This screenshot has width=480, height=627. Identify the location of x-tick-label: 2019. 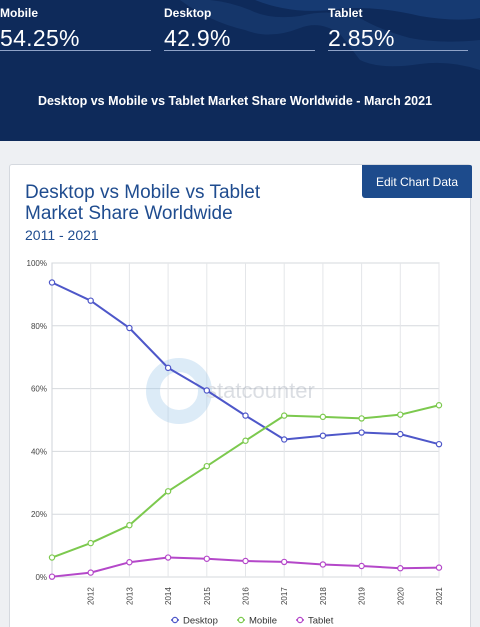
(362, 596).